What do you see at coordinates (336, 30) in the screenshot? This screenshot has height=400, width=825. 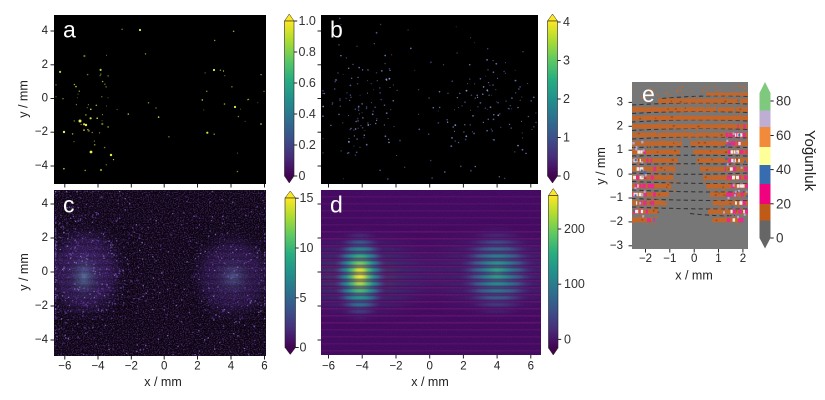 I see `svg-text: b` at bounding box center [336, 30].